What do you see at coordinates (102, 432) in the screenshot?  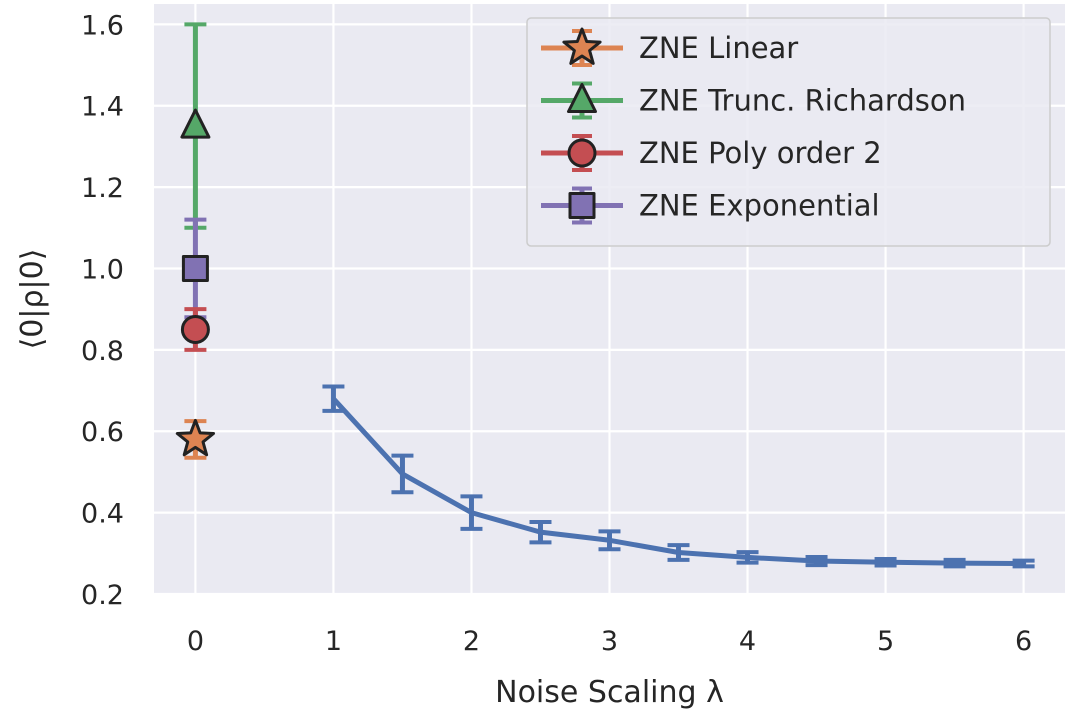 I see `y-tick-label: 0.6` at bounding box center [102, 432].